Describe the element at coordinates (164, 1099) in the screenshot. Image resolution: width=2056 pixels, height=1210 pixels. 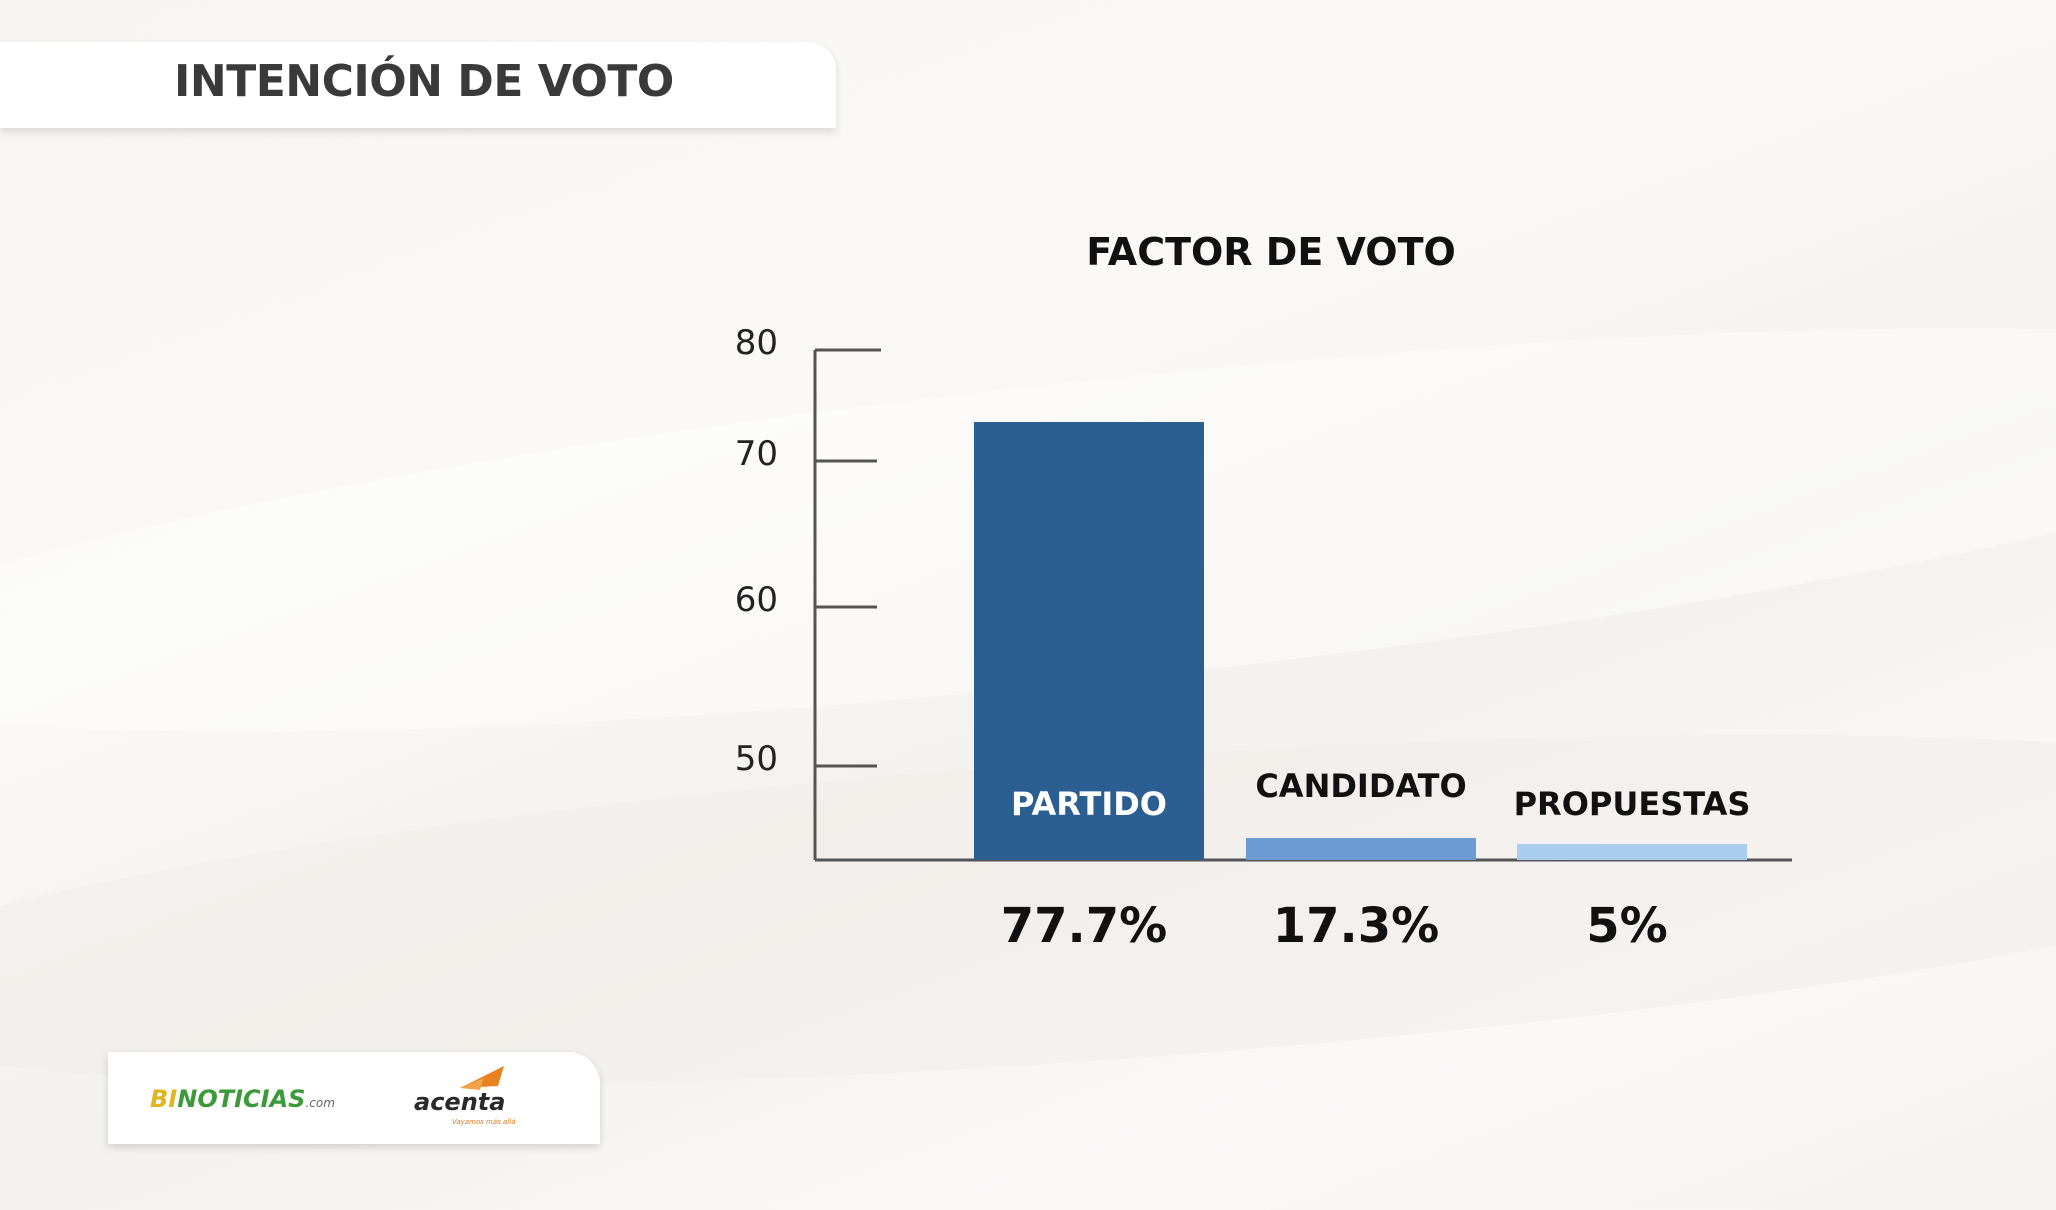
I see `binoticias-logo-bi: BI` at that location.